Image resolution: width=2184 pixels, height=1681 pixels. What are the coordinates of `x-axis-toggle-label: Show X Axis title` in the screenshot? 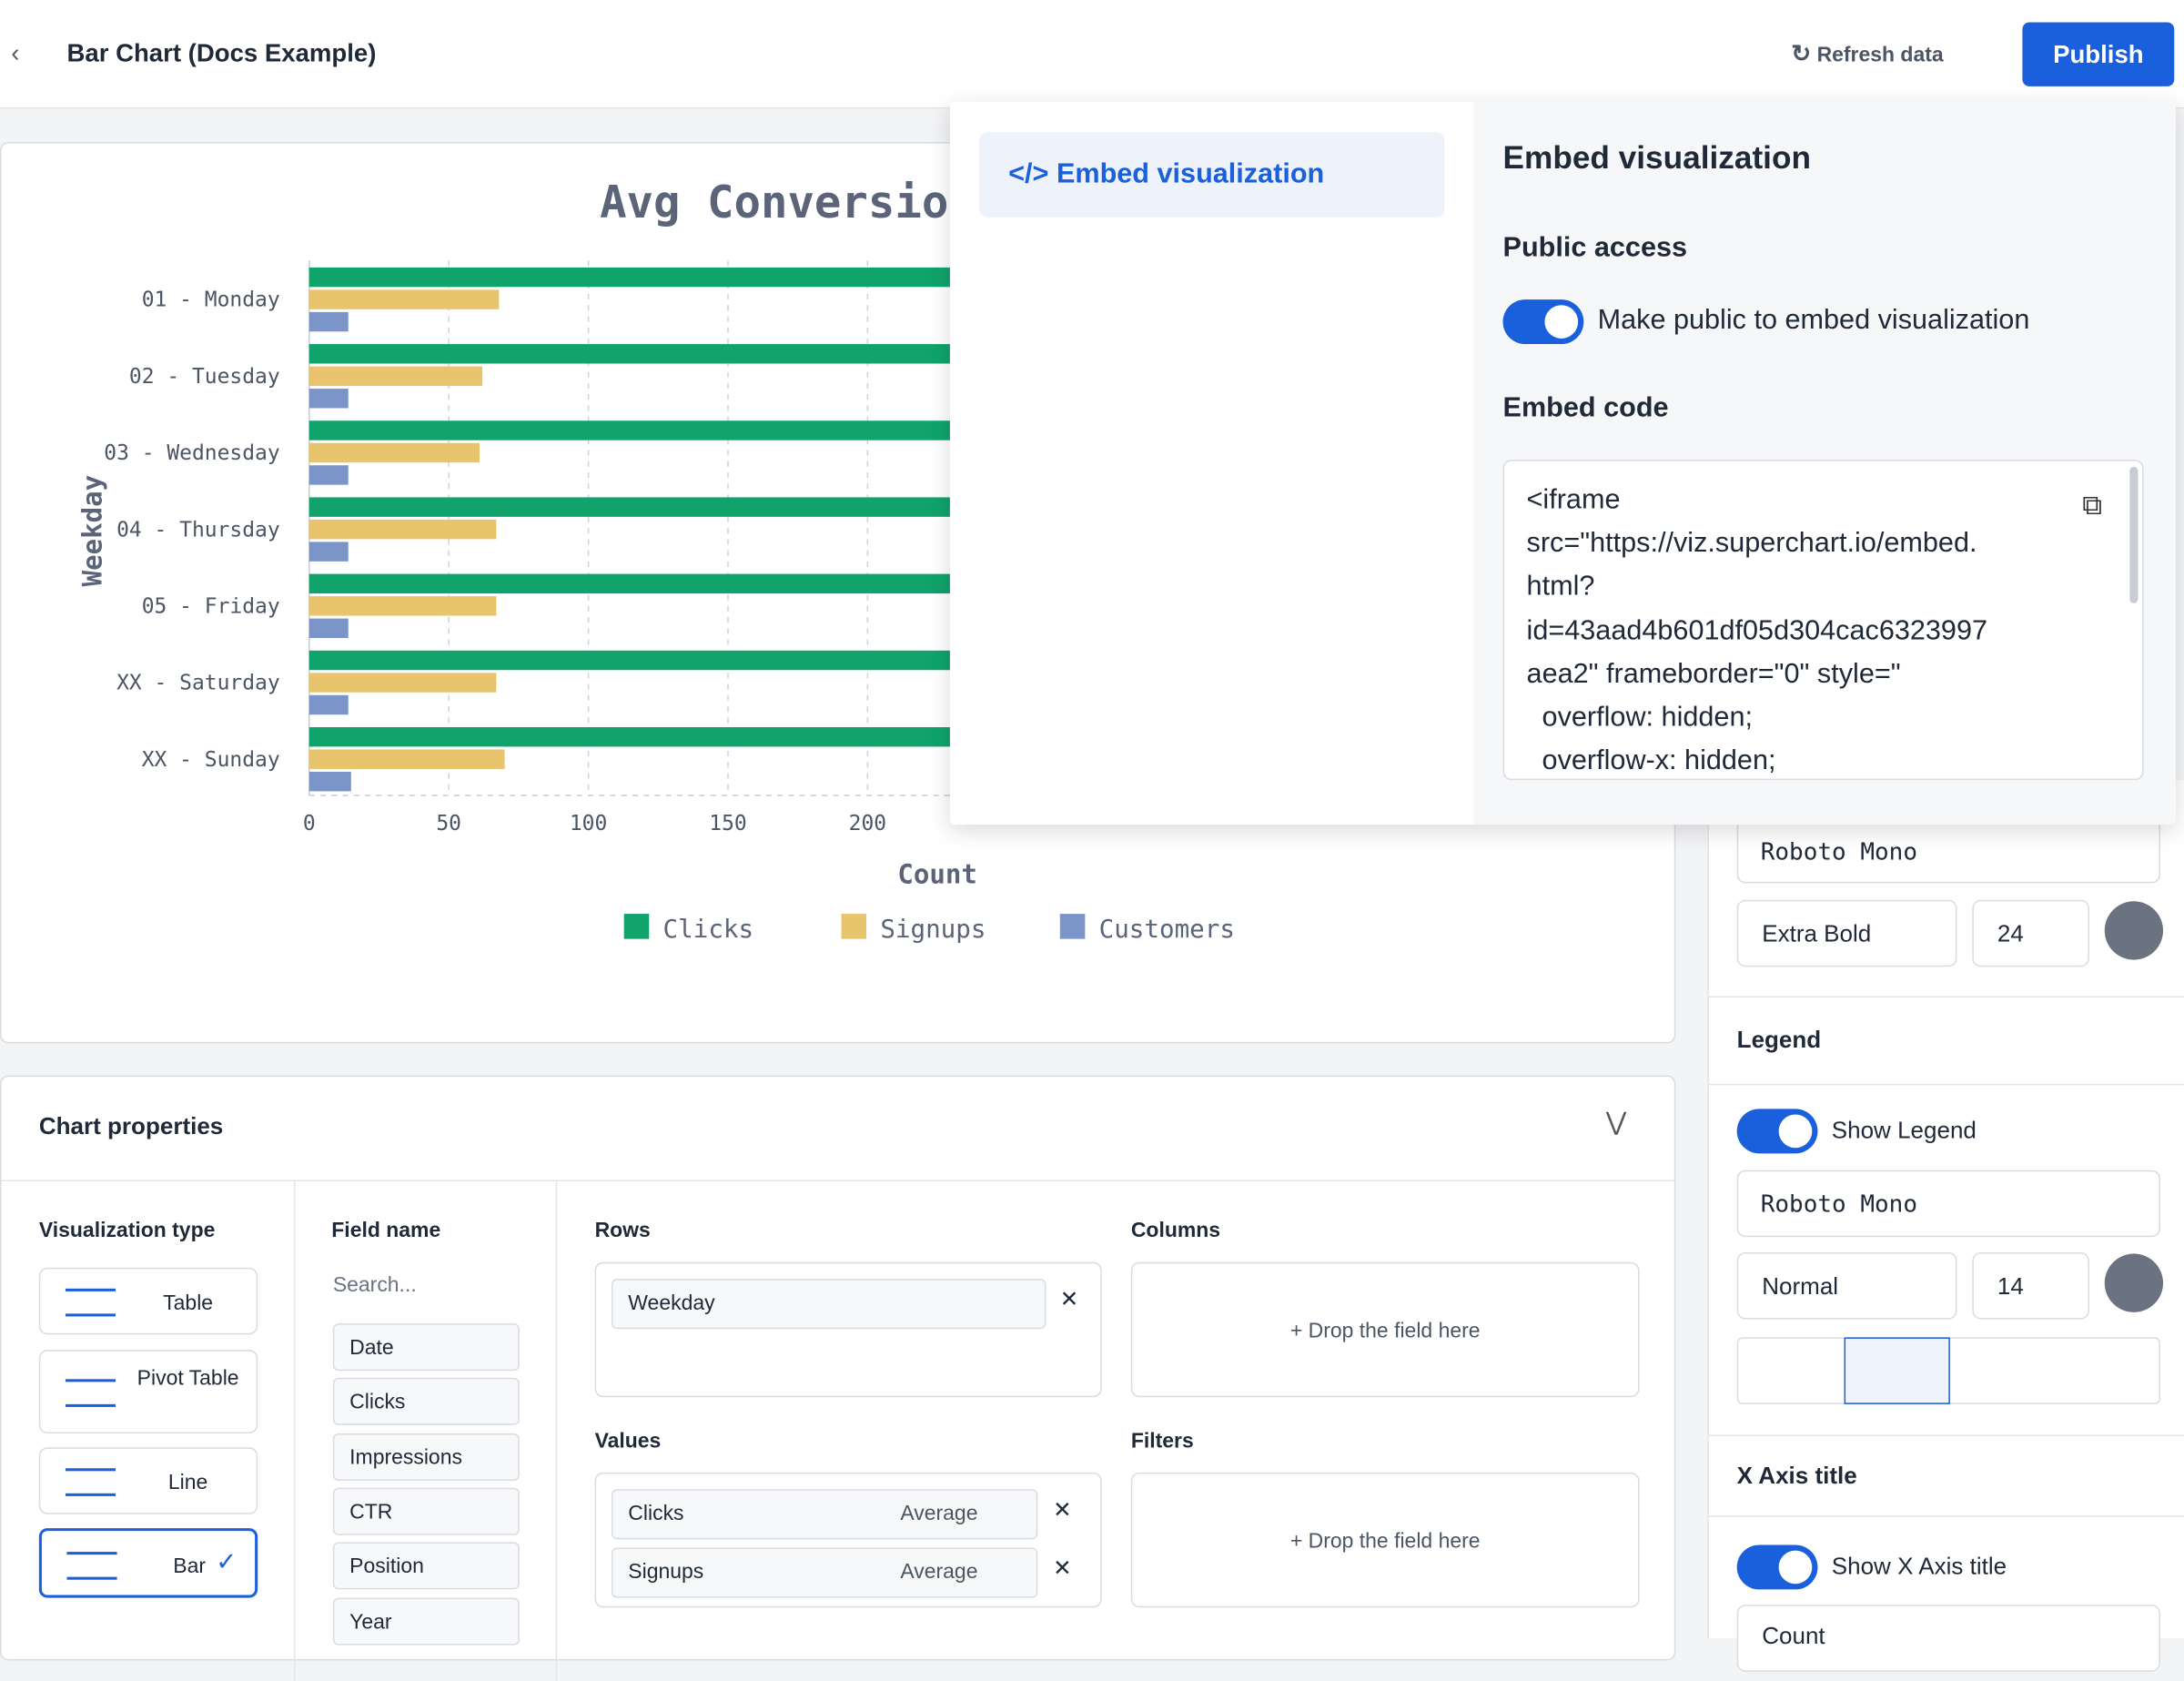 It's located at (1919, 1566).